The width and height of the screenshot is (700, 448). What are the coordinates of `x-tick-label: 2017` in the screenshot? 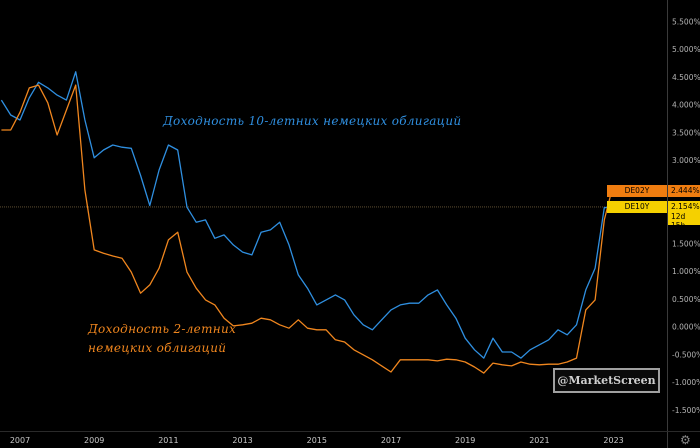 It's located at (391, 440).